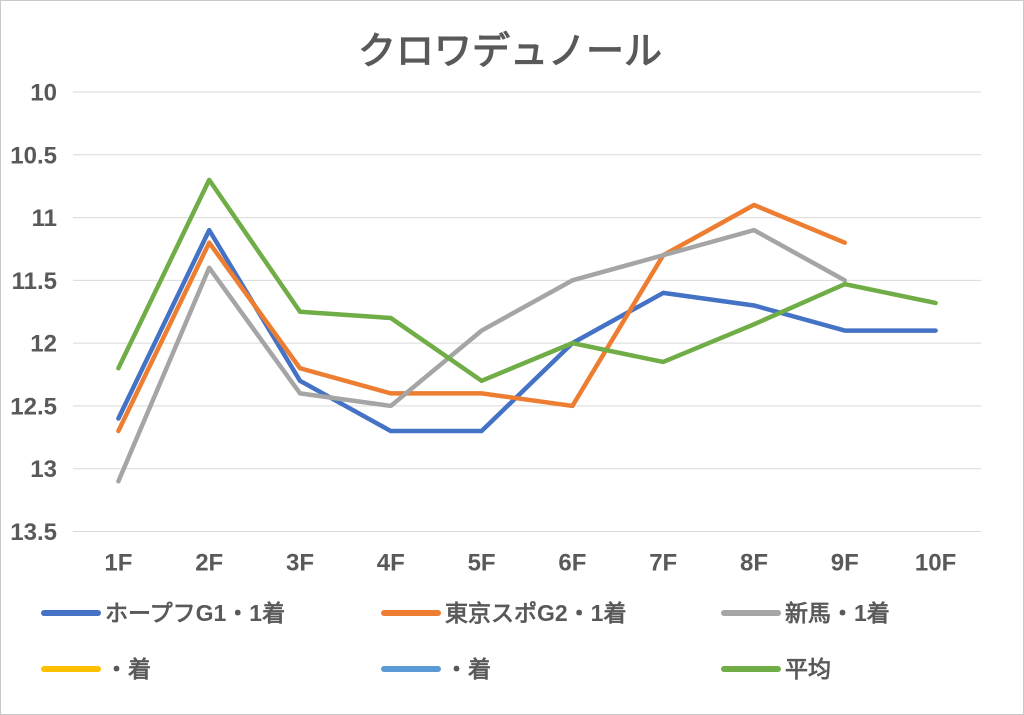 The image size is (1024, 715). I want to click on legend-item-4: ・着, so click(436, 669).